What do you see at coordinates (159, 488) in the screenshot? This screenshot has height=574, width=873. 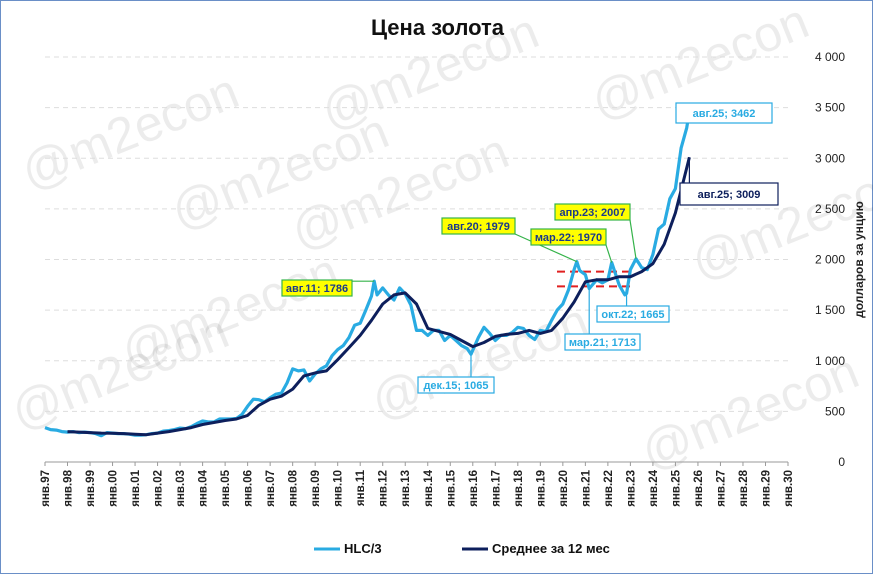 I see `x-tick-label: янв.02` at bounding box center [159, 488].